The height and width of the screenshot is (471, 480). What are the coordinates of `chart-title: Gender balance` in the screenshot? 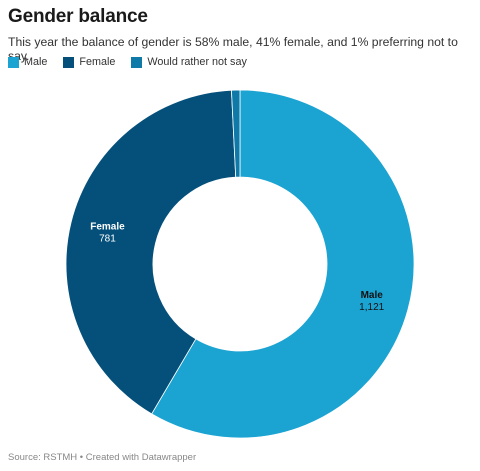 It's located at (78, 16).